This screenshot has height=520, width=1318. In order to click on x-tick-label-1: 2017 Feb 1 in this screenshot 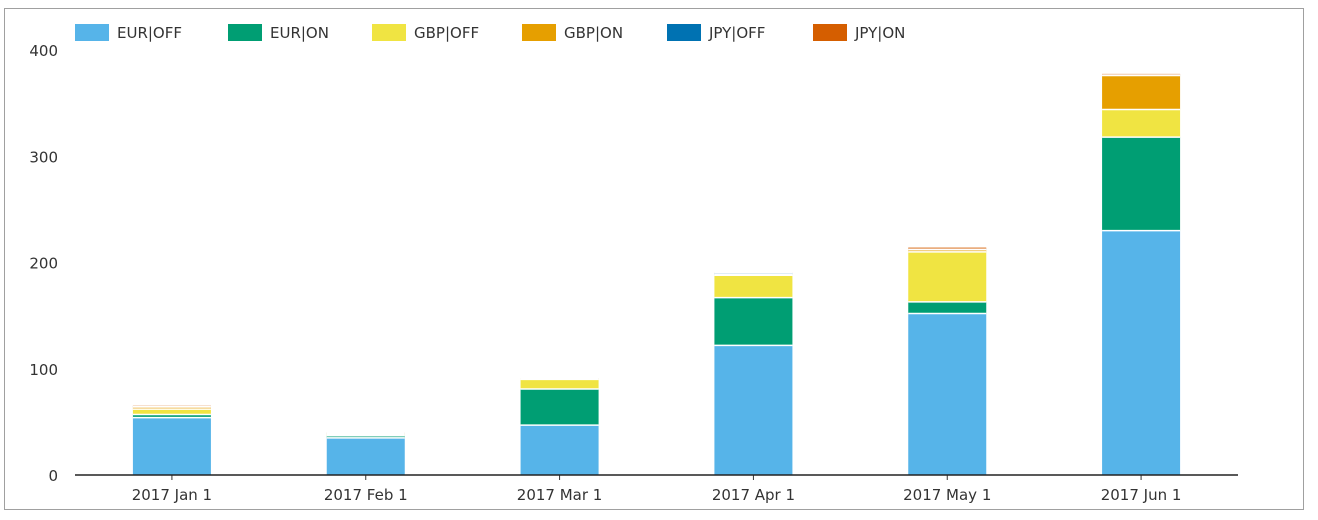, I will do `click(366, 495)`.